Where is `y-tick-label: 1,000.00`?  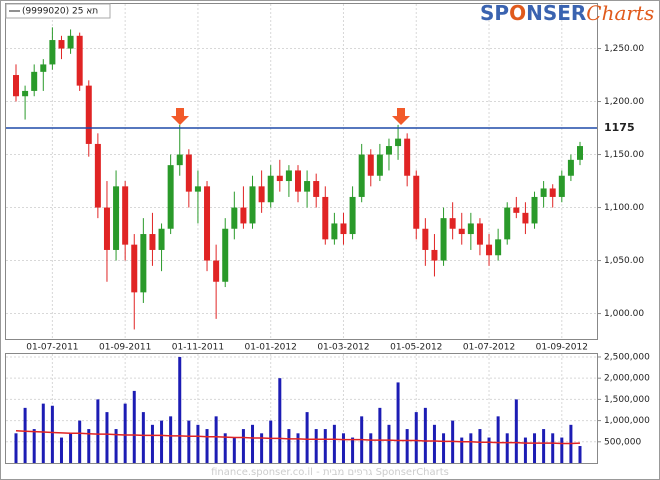
y-tick-label: 1,000.00 is located at coordinates (624, 314).